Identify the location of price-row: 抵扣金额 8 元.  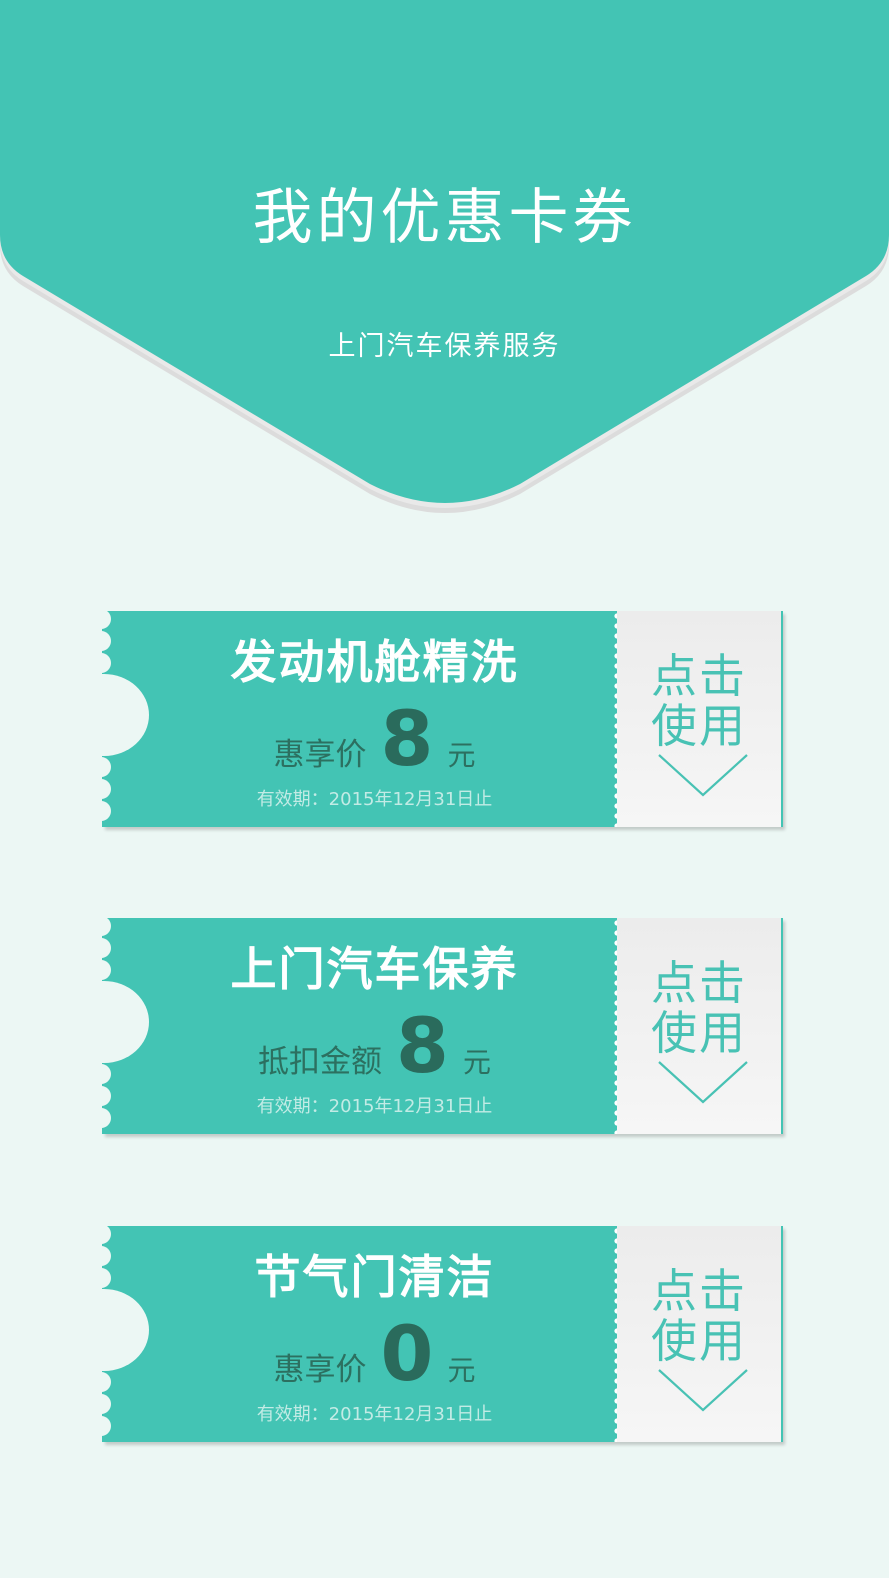
(359, 1046).